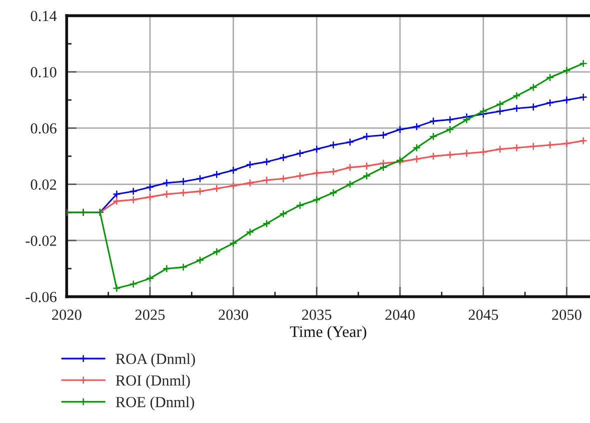 Image resolution: width=590 pixels, height=423 pixels. I want to click on y-tick-label: 0.06, so click(43, 128).